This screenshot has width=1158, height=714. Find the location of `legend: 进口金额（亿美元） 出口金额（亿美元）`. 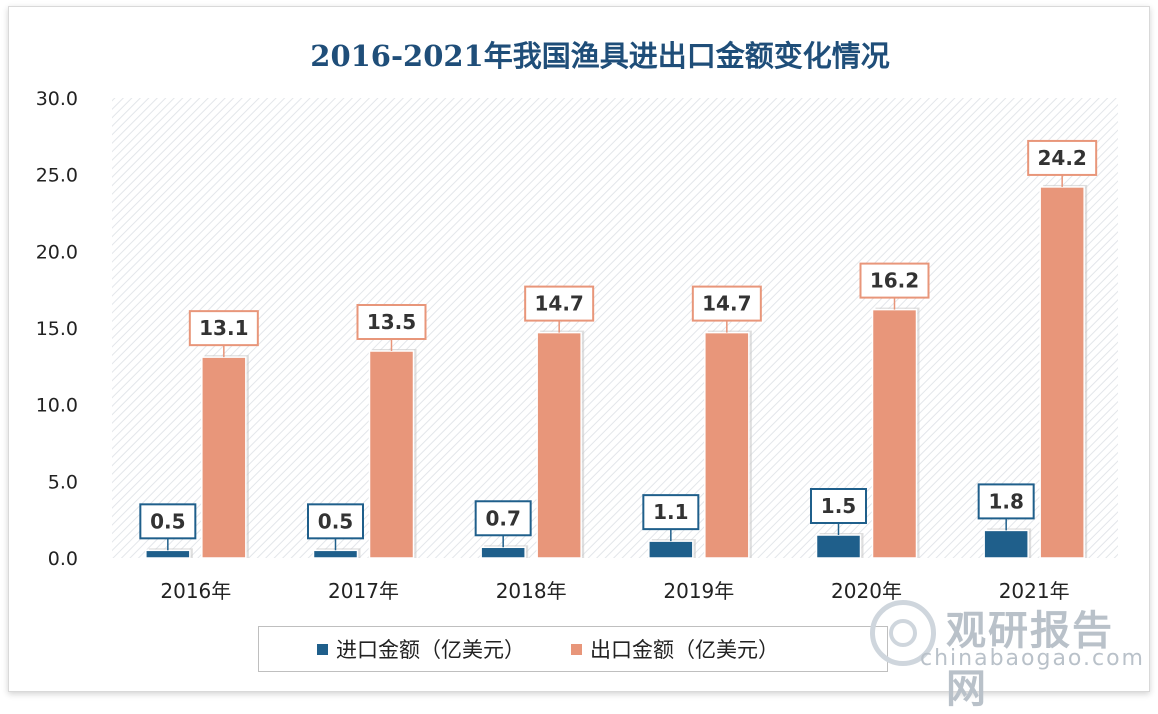

legend: 进口金额（亿美元） 出口金额（亿美元） is located at coordinates (573, 649).